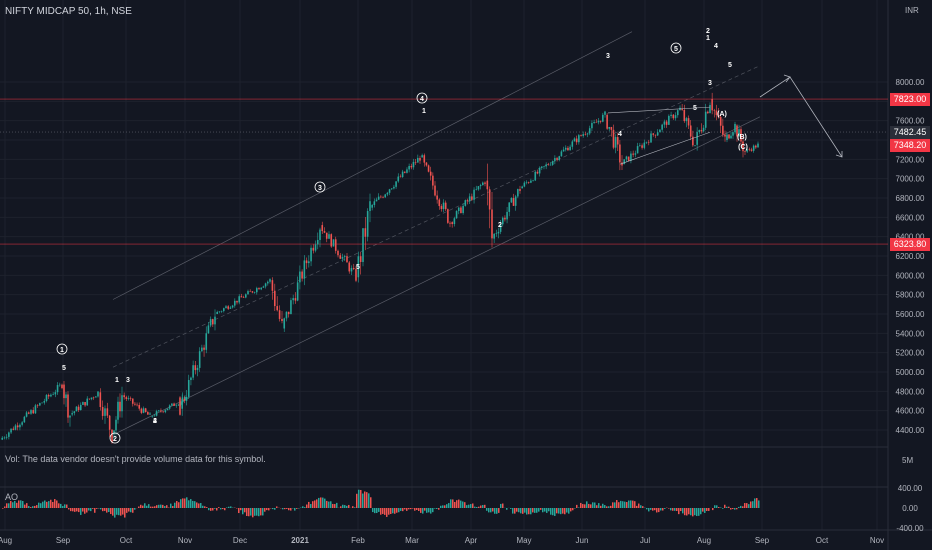 This screenshot has width=932, height=550. What do you see at coordinates (907, 460) in the screenshot?
I see `volume-axis-label: 5M` at bounding box center [907, 460].